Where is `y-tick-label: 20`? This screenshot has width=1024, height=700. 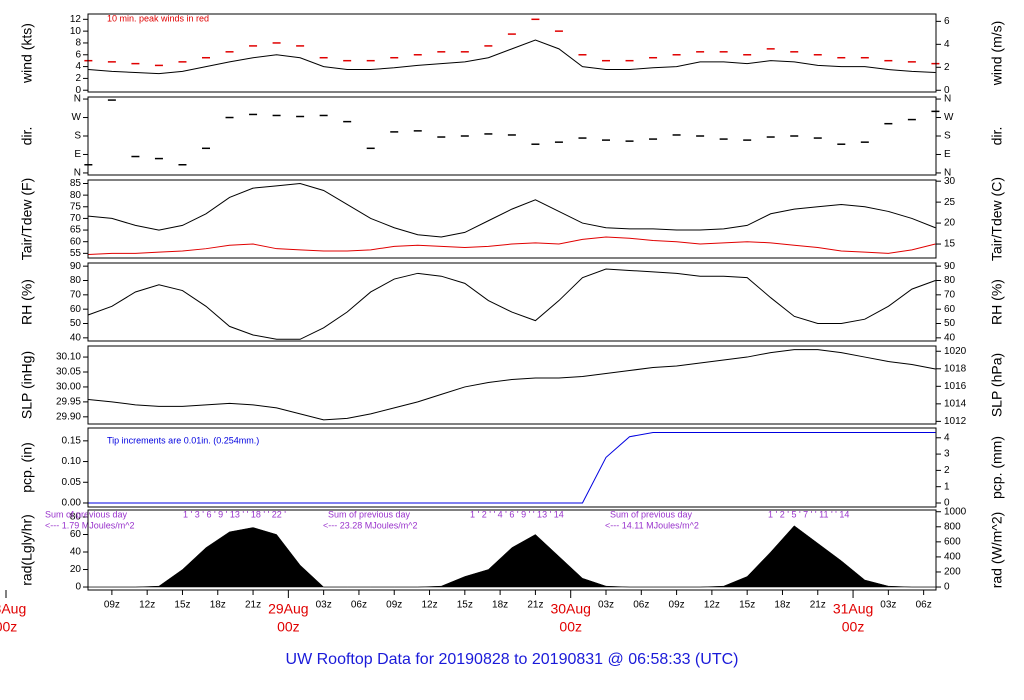 y-tick-label: 20 is located at coordinates (76, 569).